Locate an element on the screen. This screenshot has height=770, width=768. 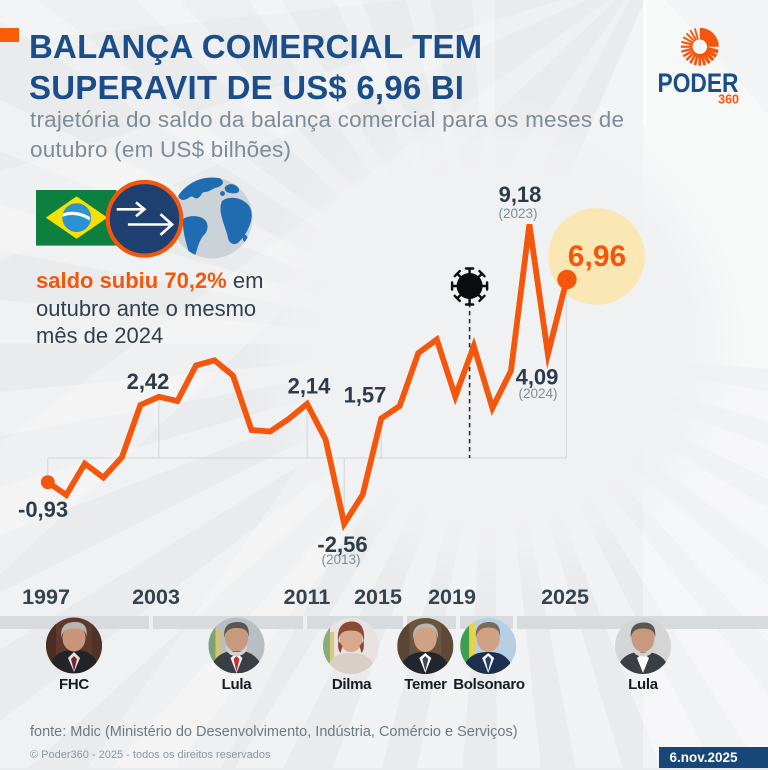
svg-text: 2025 is located at coordinates (565, 597).